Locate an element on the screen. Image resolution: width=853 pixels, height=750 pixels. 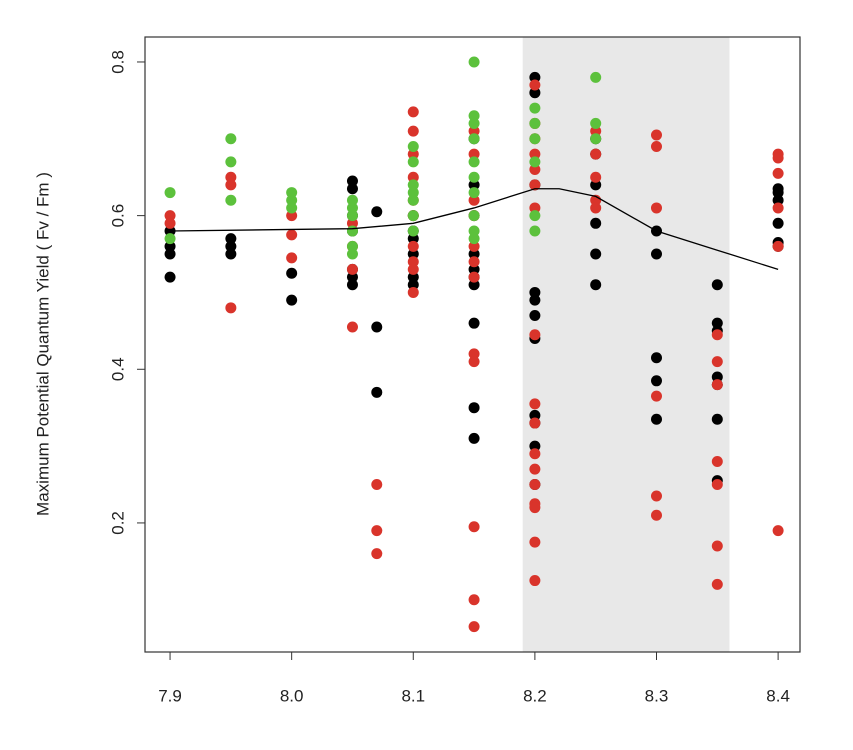
y-tick-label: 0.4 is located at coordinates (117, 369).